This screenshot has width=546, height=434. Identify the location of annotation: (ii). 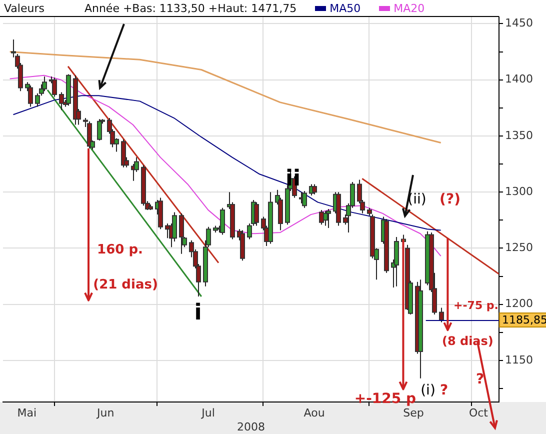
(417, 200).